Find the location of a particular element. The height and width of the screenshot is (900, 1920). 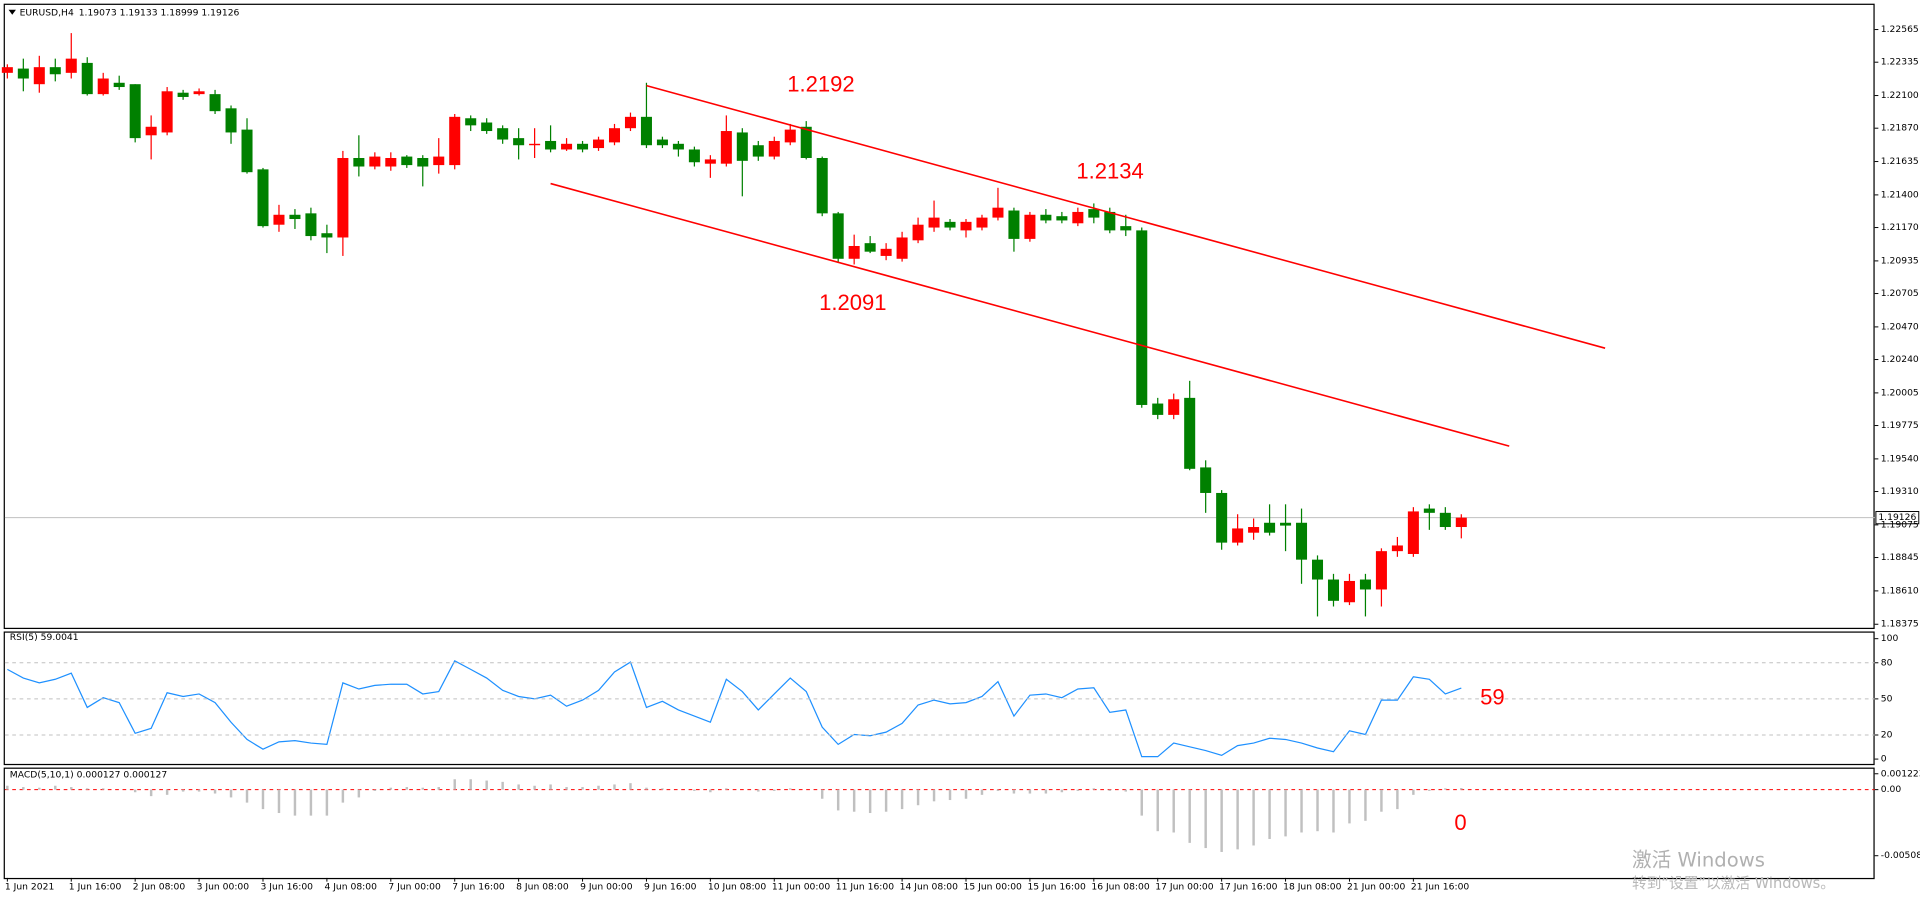

x-tick-label: 11 Jun 16:00 is located at coordinates (865, 887).